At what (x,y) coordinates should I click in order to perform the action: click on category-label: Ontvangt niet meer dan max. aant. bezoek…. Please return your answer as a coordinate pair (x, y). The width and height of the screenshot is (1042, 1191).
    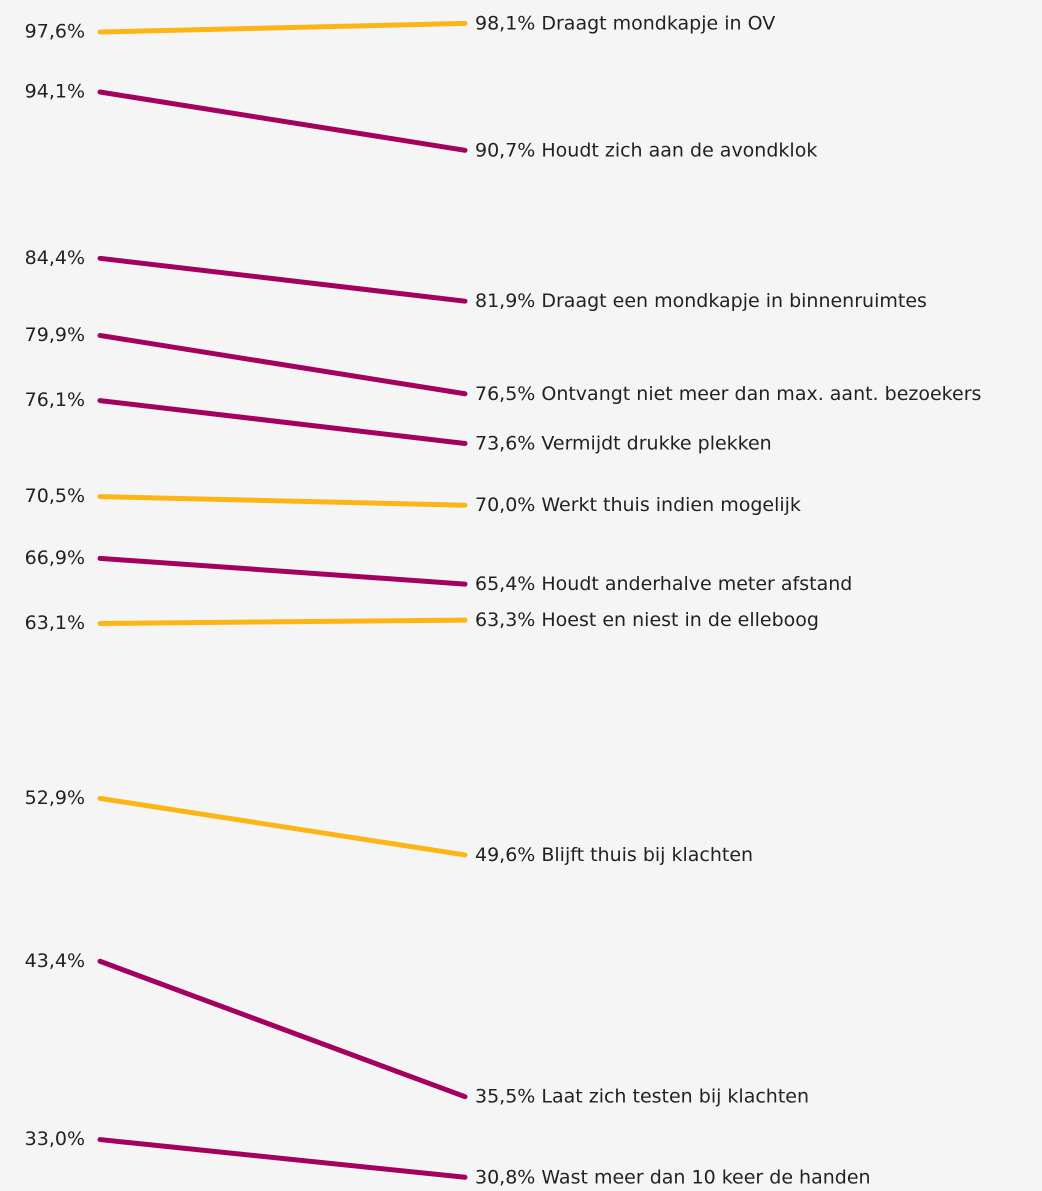
    Looking at the image, I should click on (761, 393).